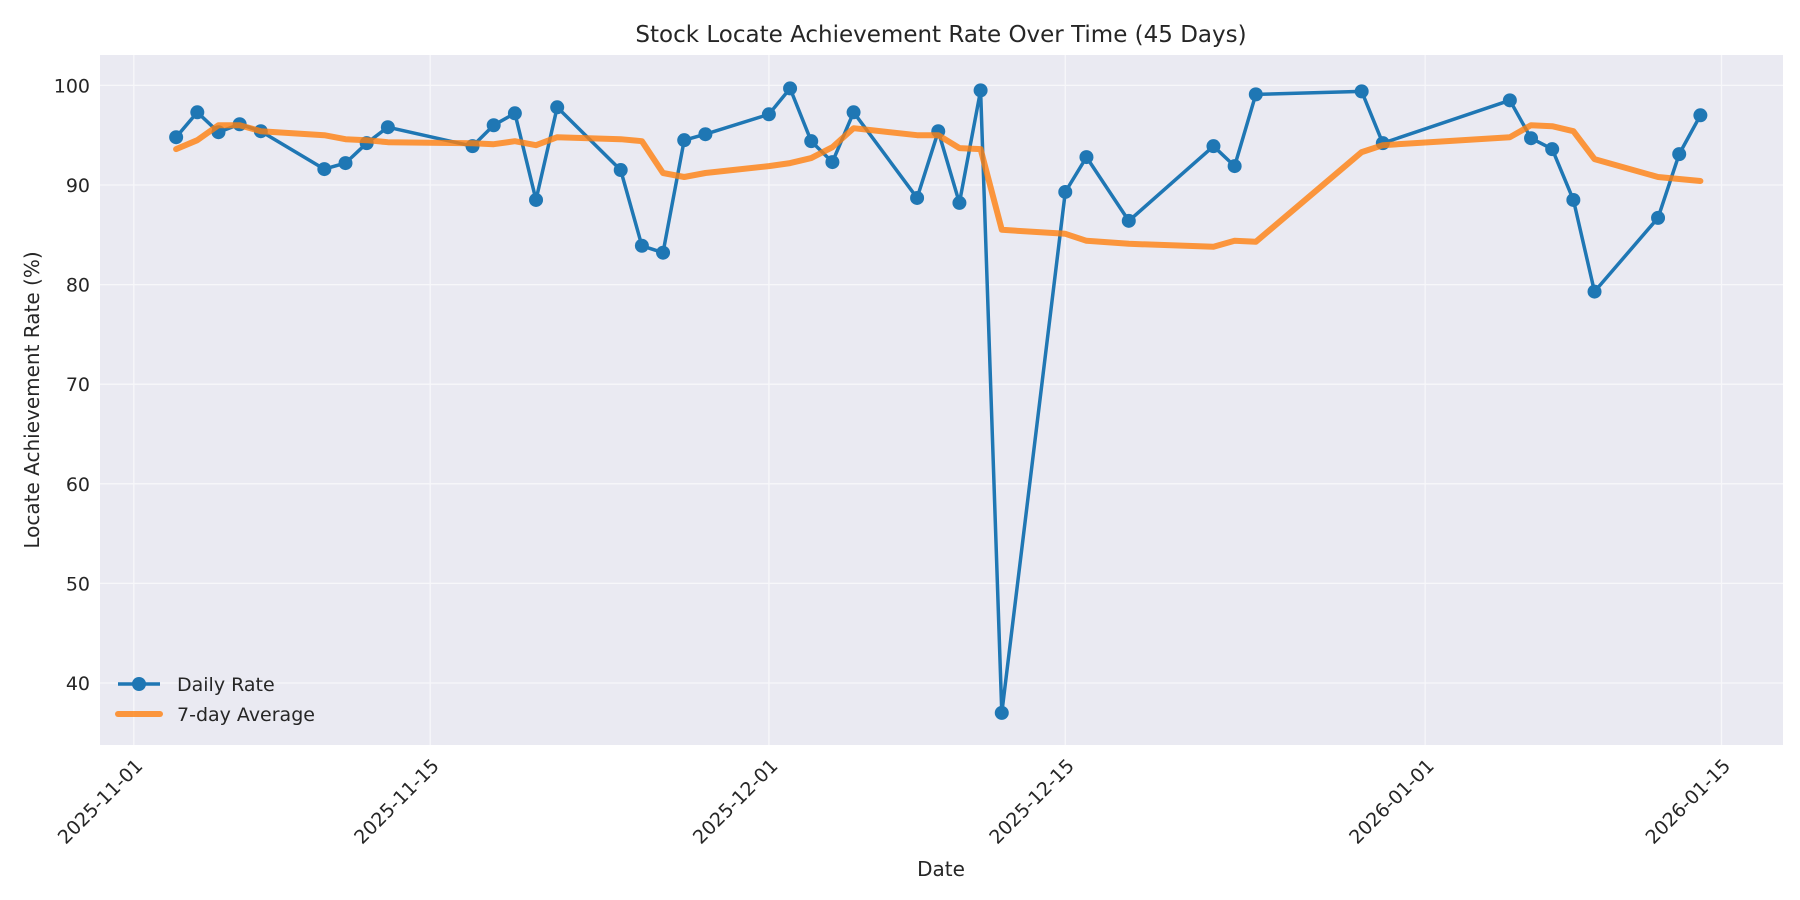 The height and width of the screenshot is (900, 1800). Describe the element at coordinates (139, 684) in the screenshot. I see `legend-daily-marker-icon` at that location.